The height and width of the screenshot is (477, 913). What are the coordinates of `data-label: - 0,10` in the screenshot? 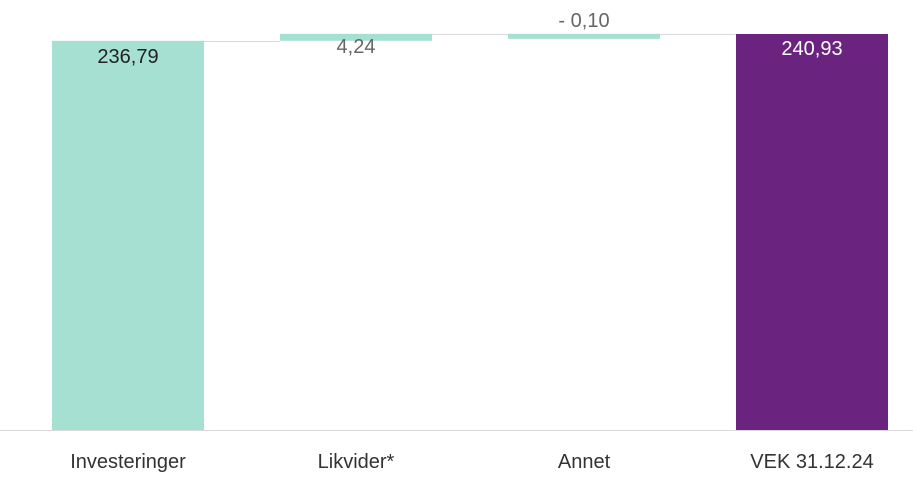 It's located at (583, 21).